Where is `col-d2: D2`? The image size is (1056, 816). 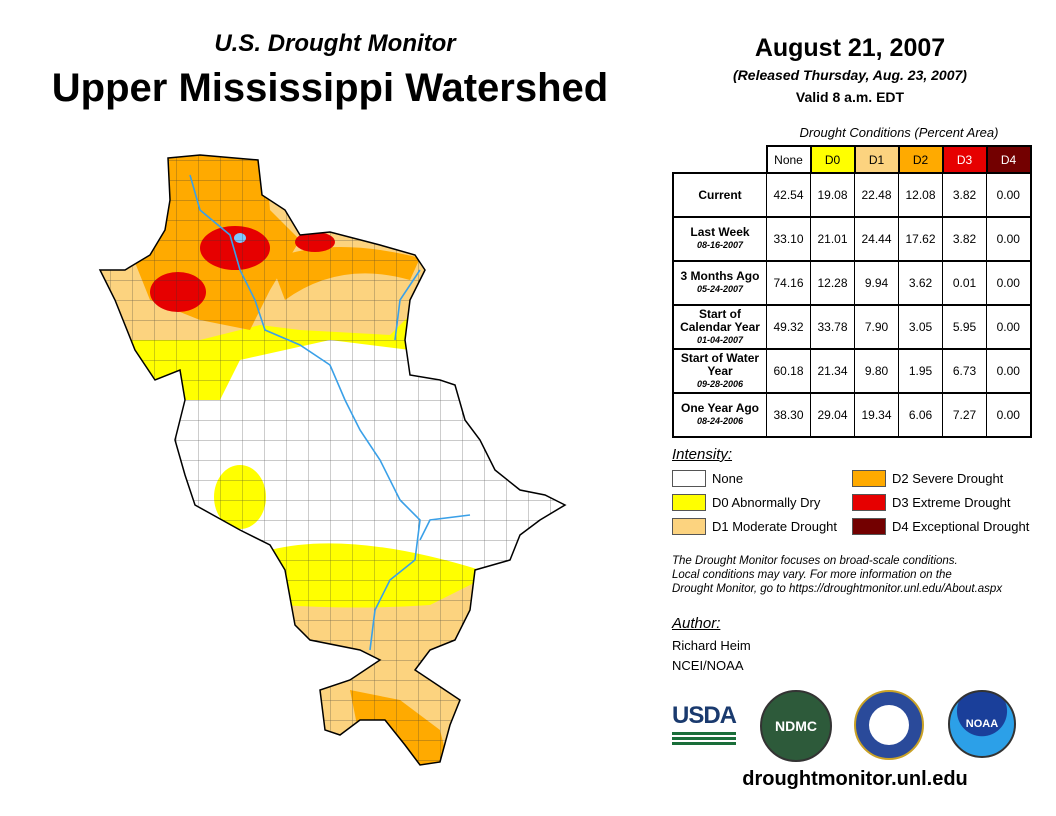 col-d2: D2 is located at coordinates (920, 159).